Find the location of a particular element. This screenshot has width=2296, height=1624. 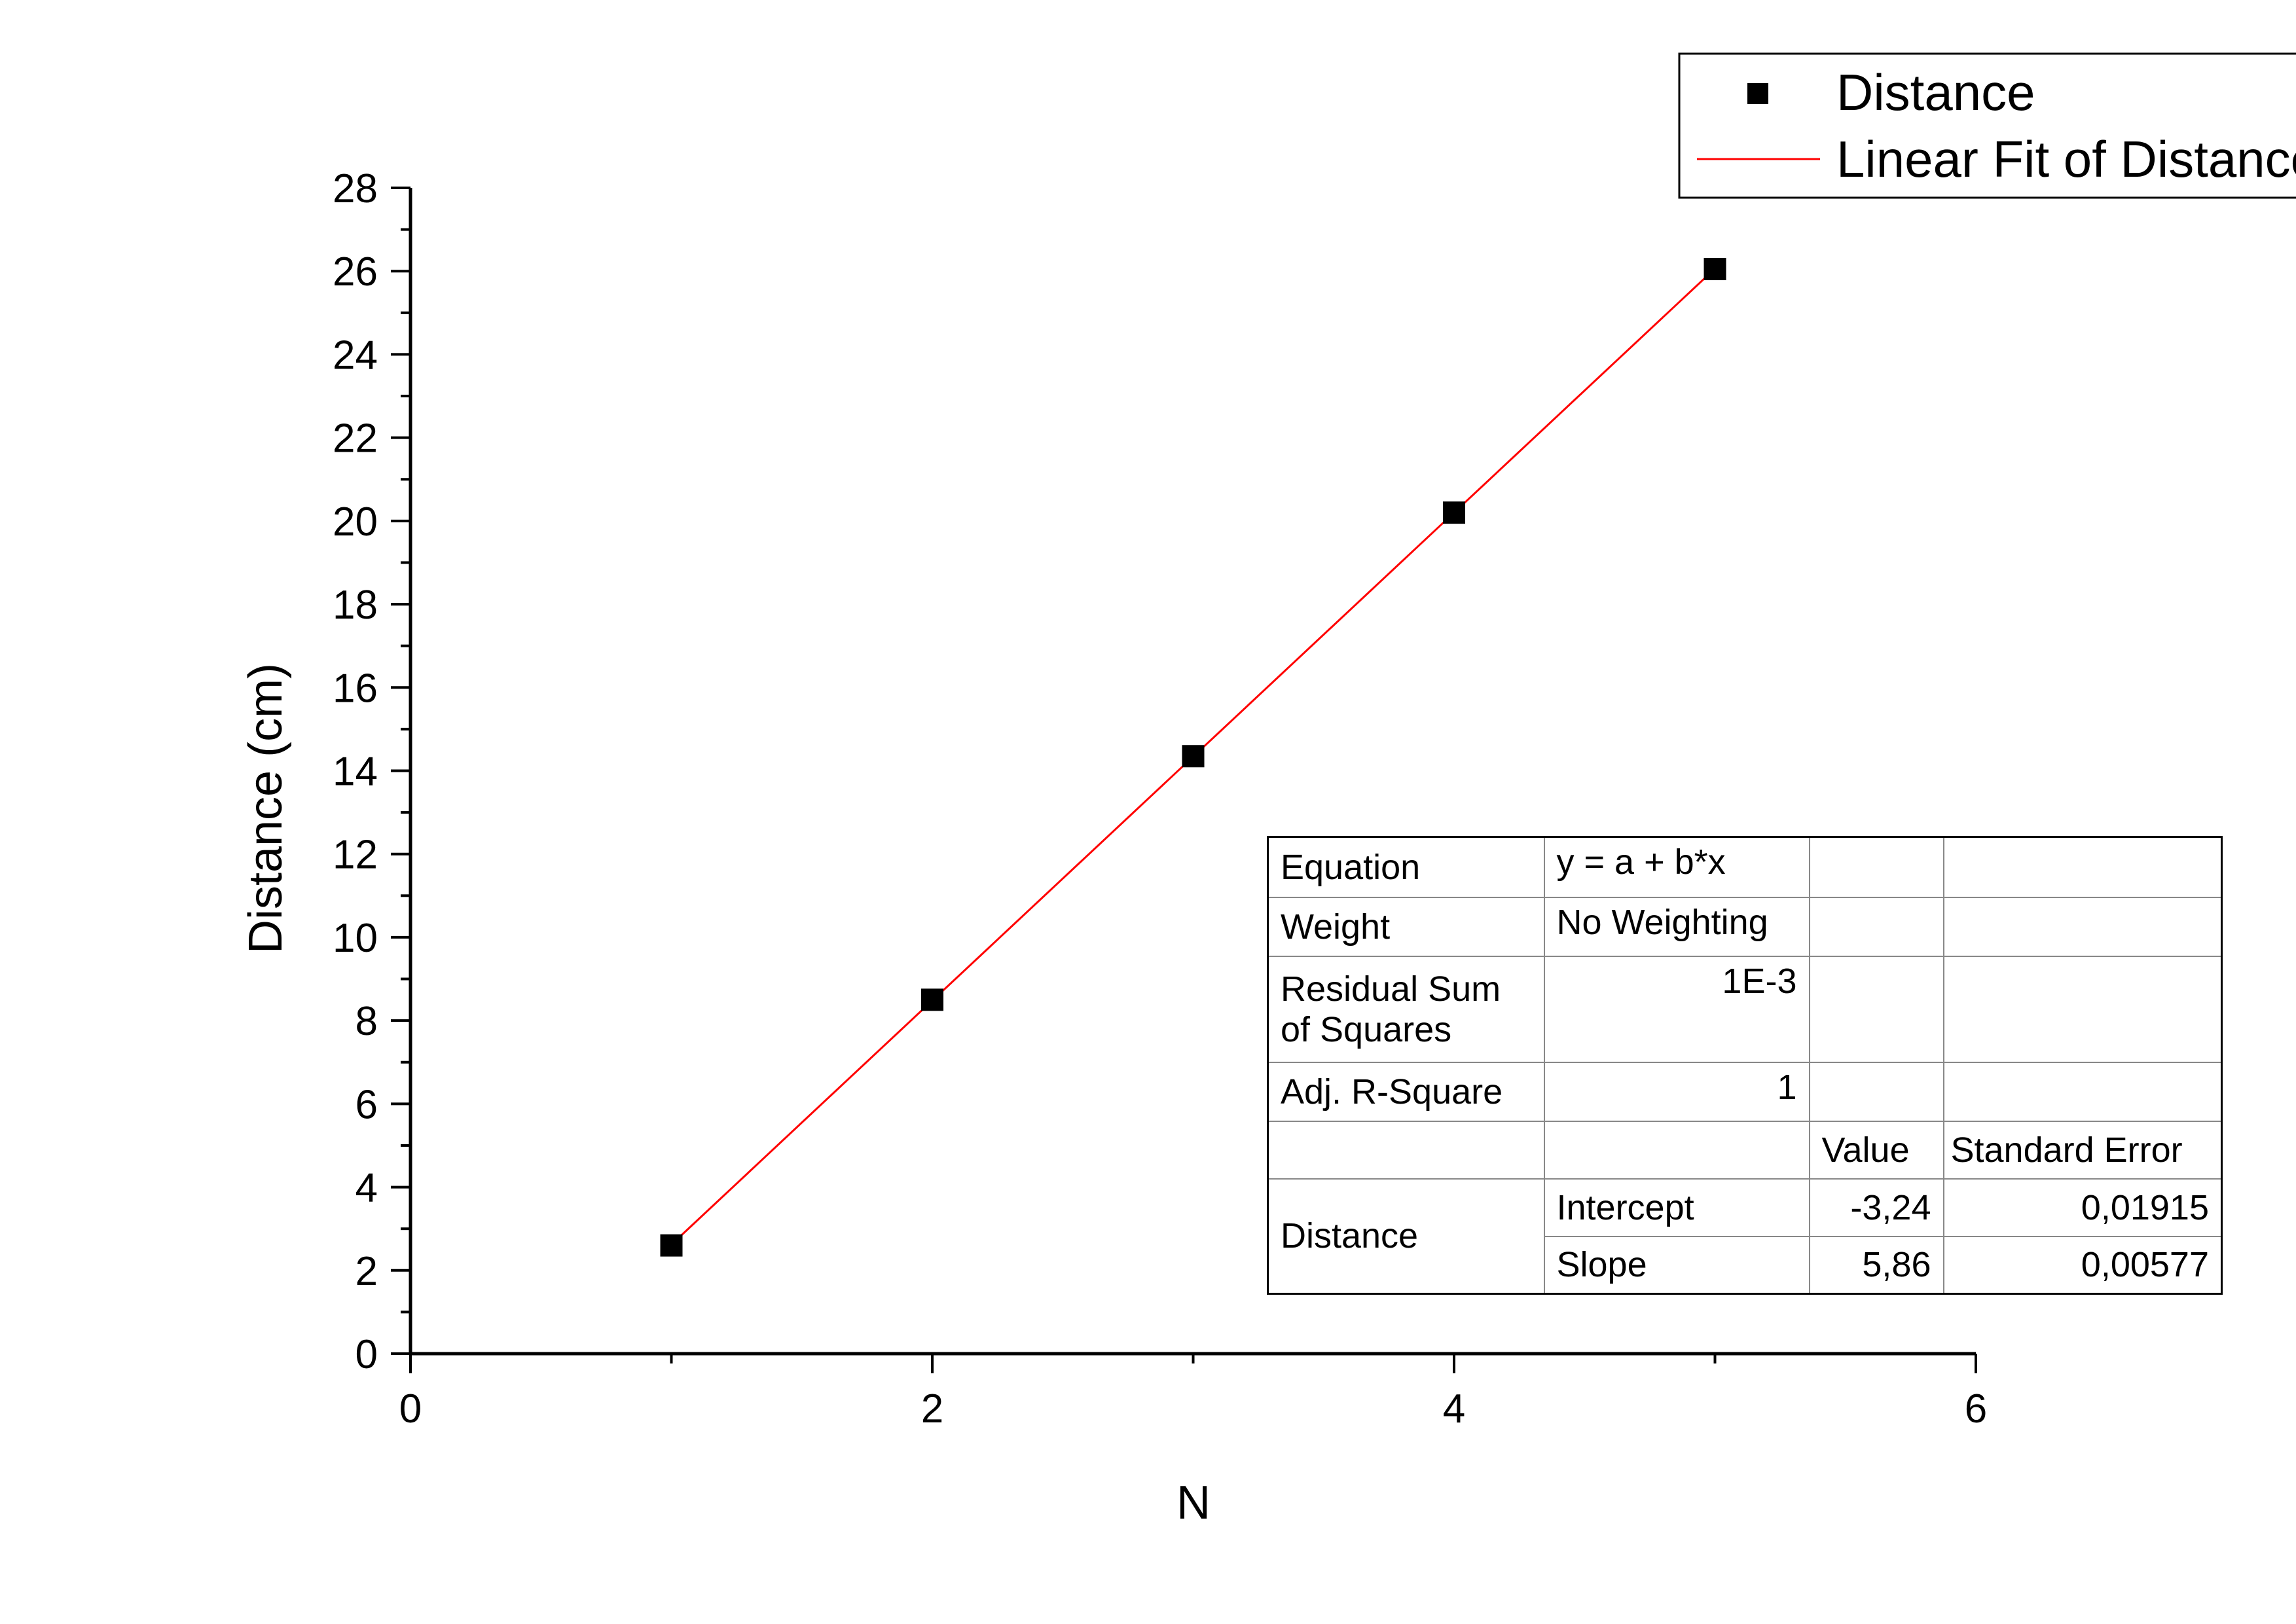

adj-r-square-value: 1 is located at coordinates (1676, 1091).